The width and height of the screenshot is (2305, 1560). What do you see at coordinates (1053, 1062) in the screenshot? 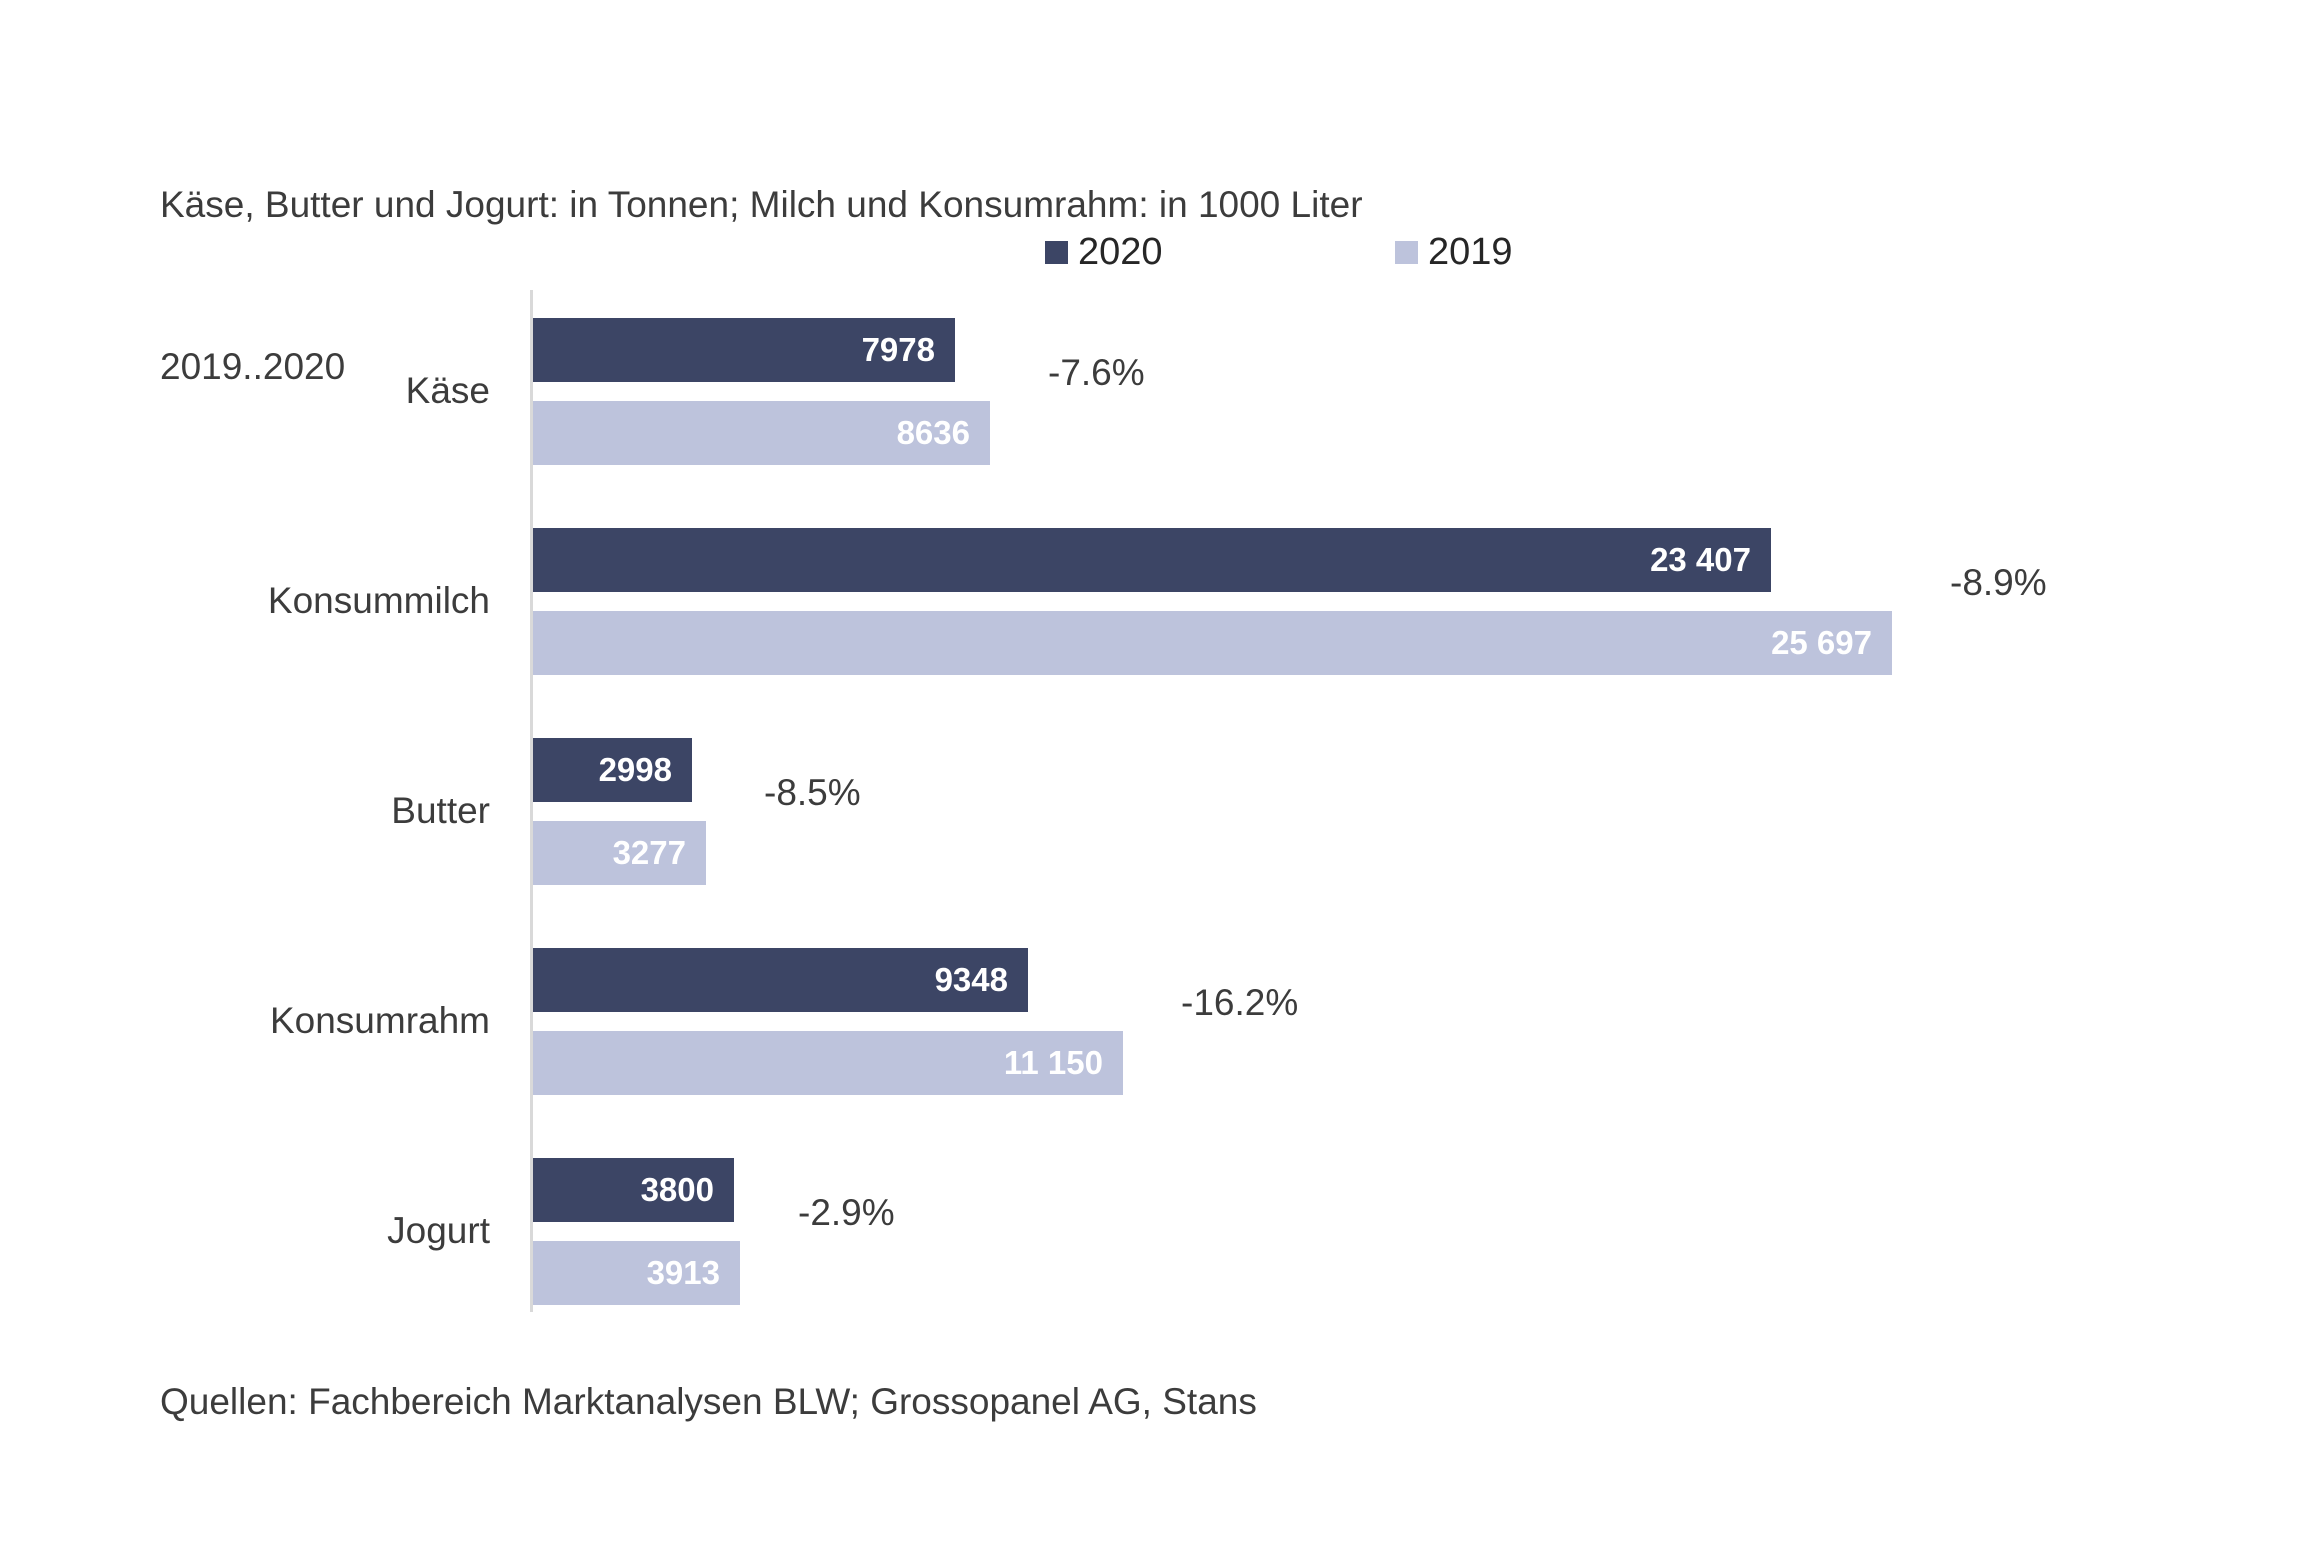
I see `bar-value-label: 11 150` at bounding box center [1053, 1062].